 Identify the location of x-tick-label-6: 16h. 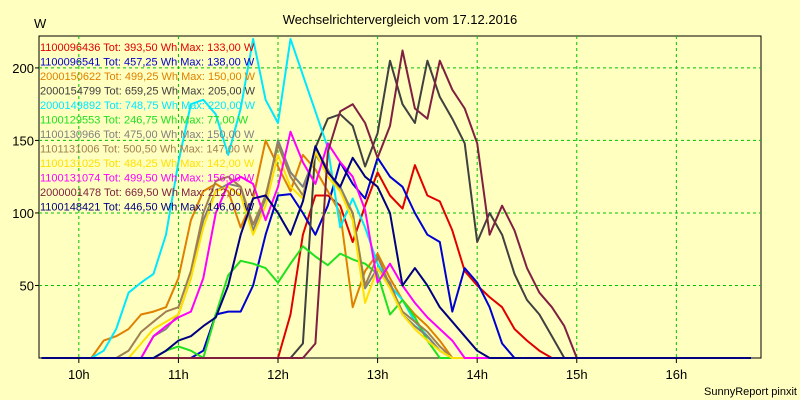
(677, 374).